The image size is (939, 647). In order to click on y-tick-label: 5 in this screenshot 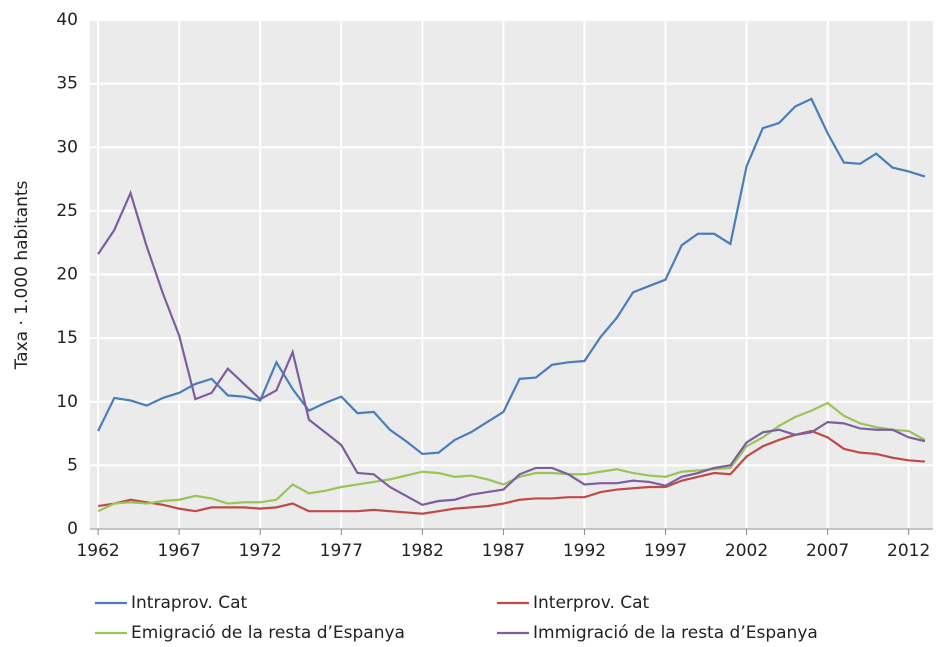, I will do `click(72, 465)`.